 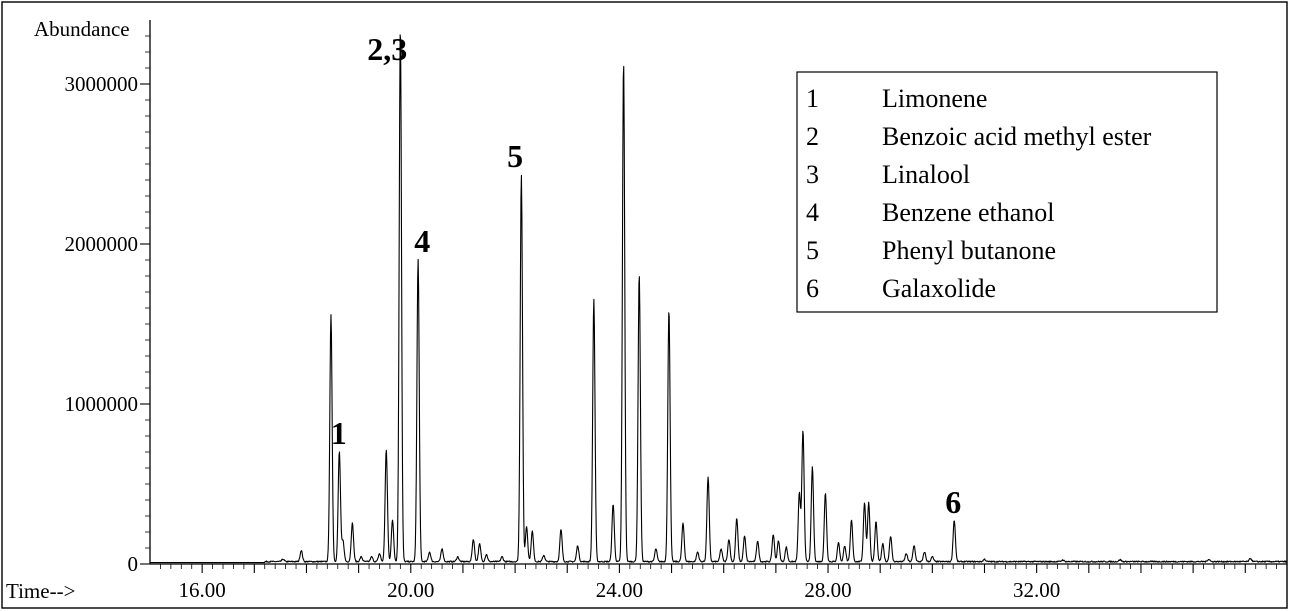 What do you see at coordinates (934, 98) in the screenshot?
I see `legend-item-name: Limonene` at bounding box center [934, 98].